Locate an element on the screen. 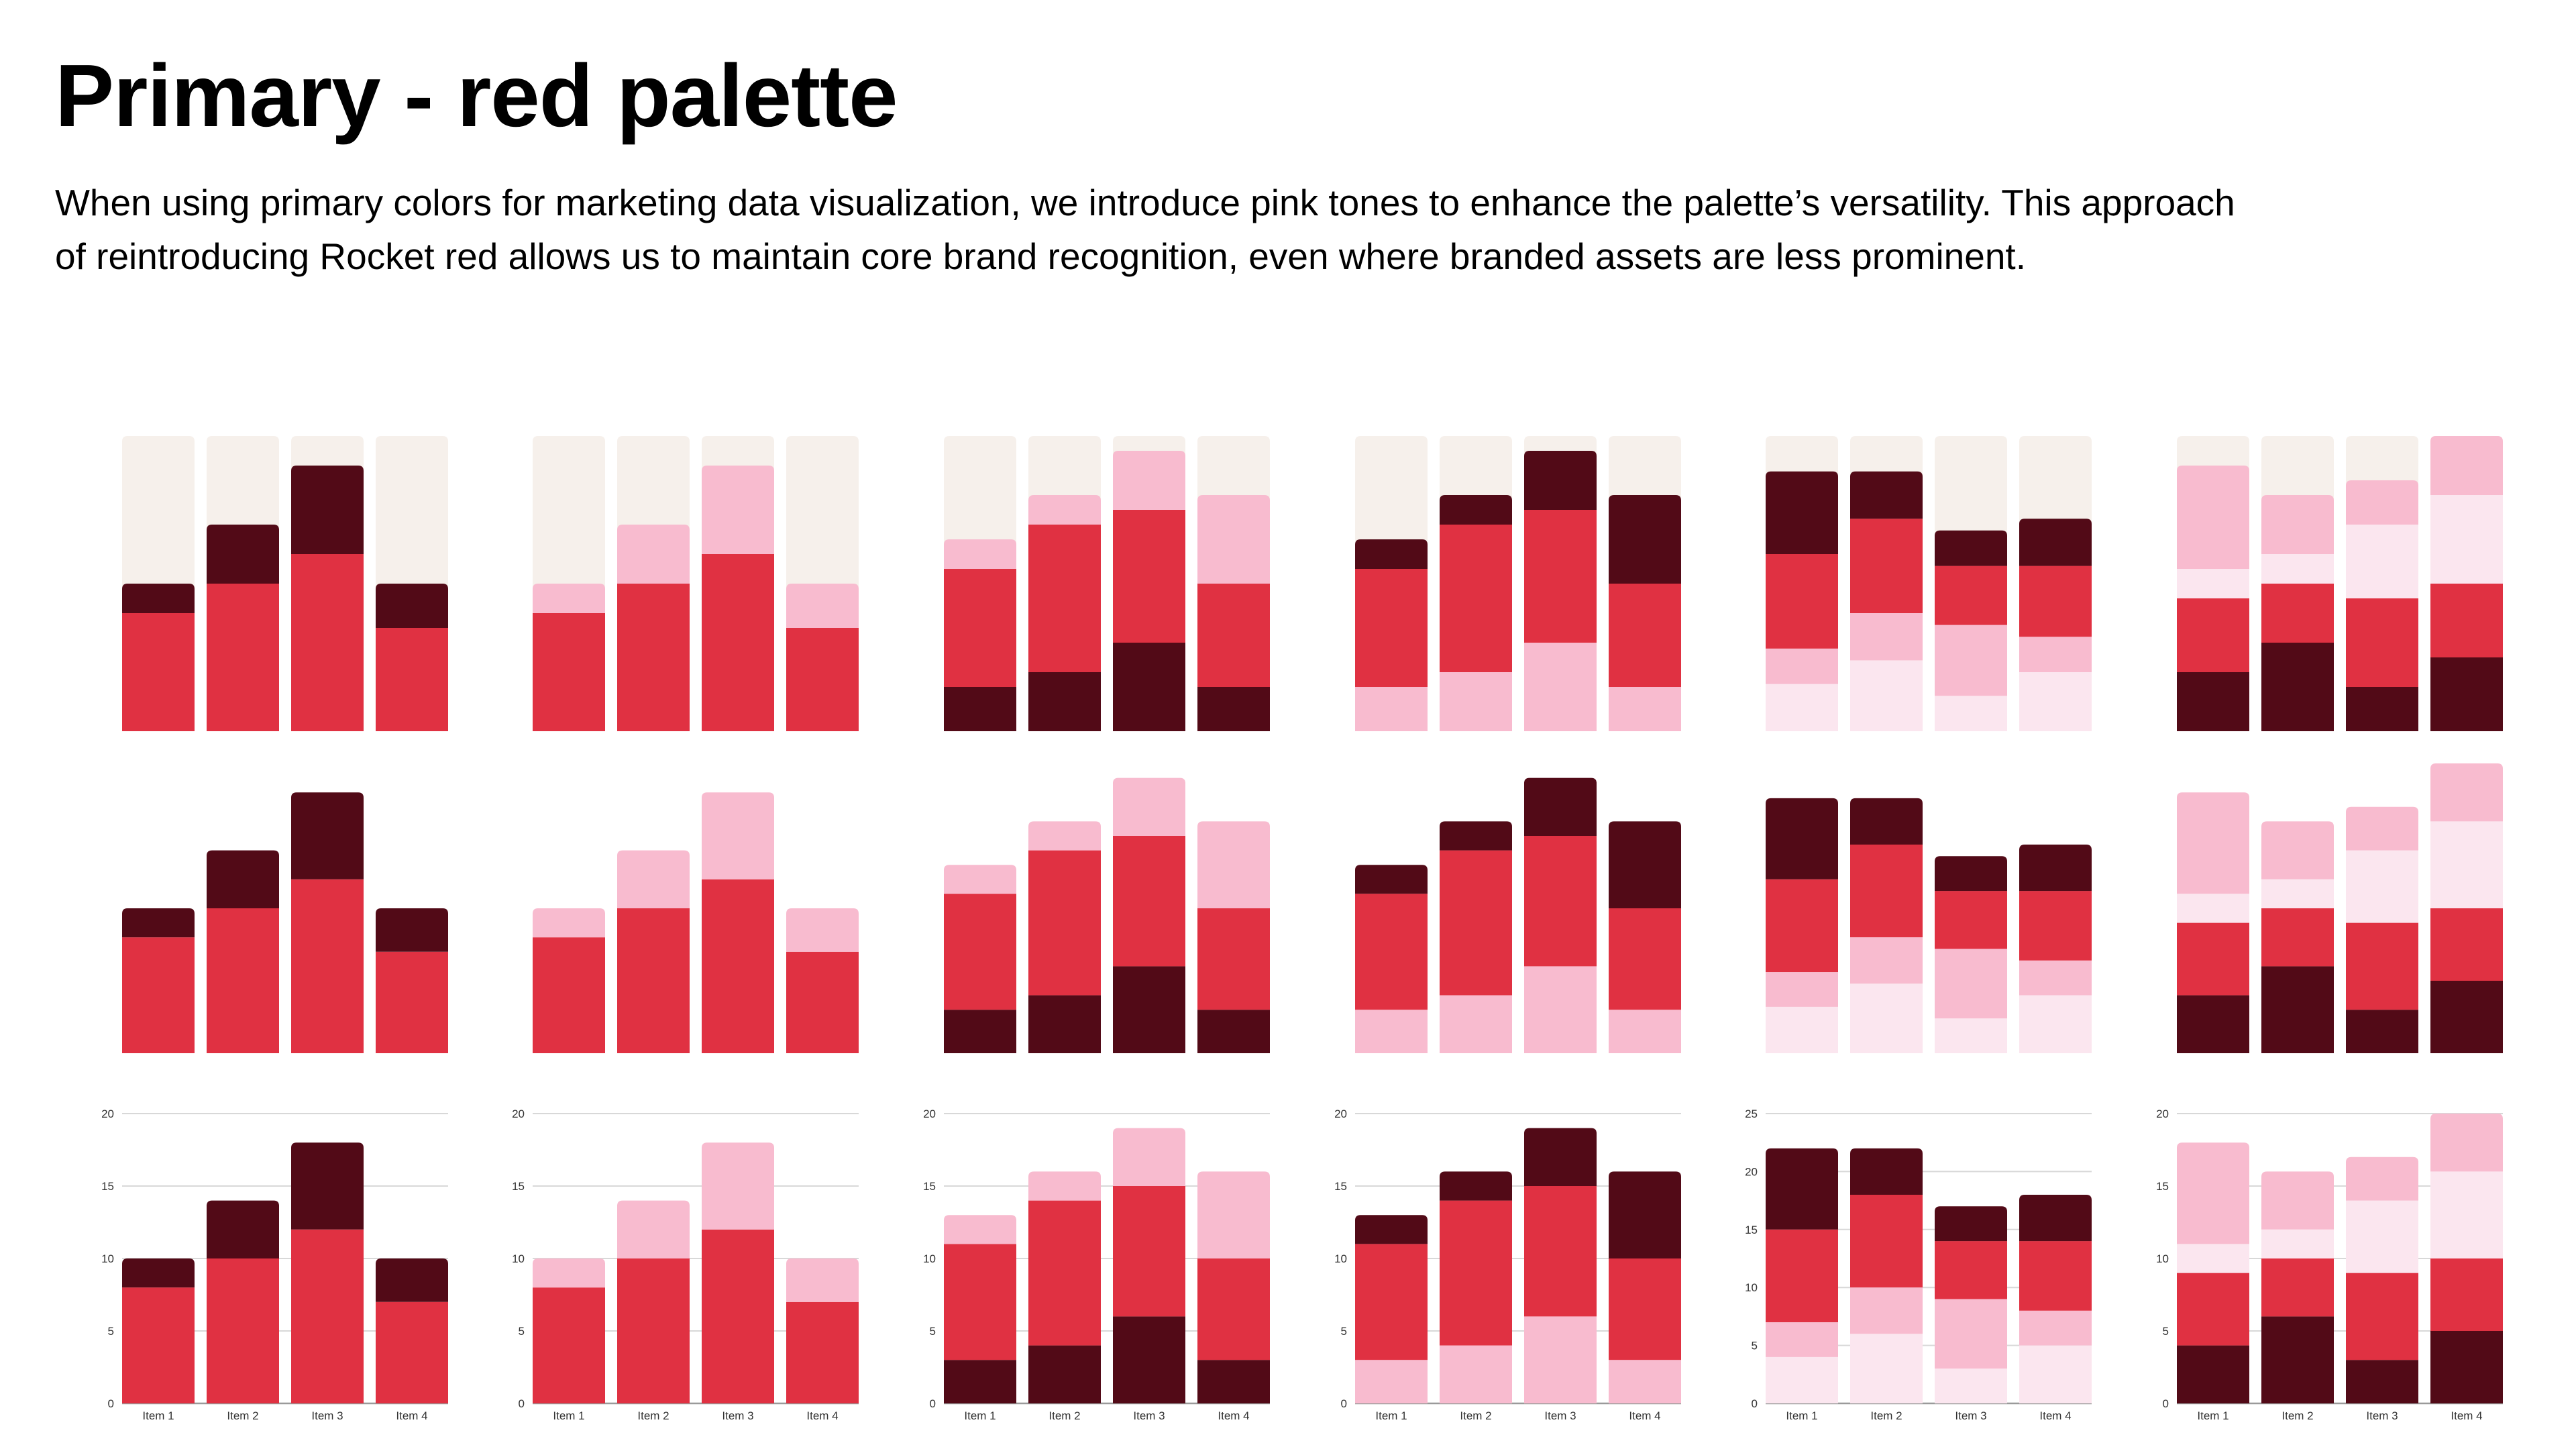  chart-17: 0 5 10 15 20 25 Item 1 Item 2 Item 3 Item 4 is located at coordinates (1918, 1265).